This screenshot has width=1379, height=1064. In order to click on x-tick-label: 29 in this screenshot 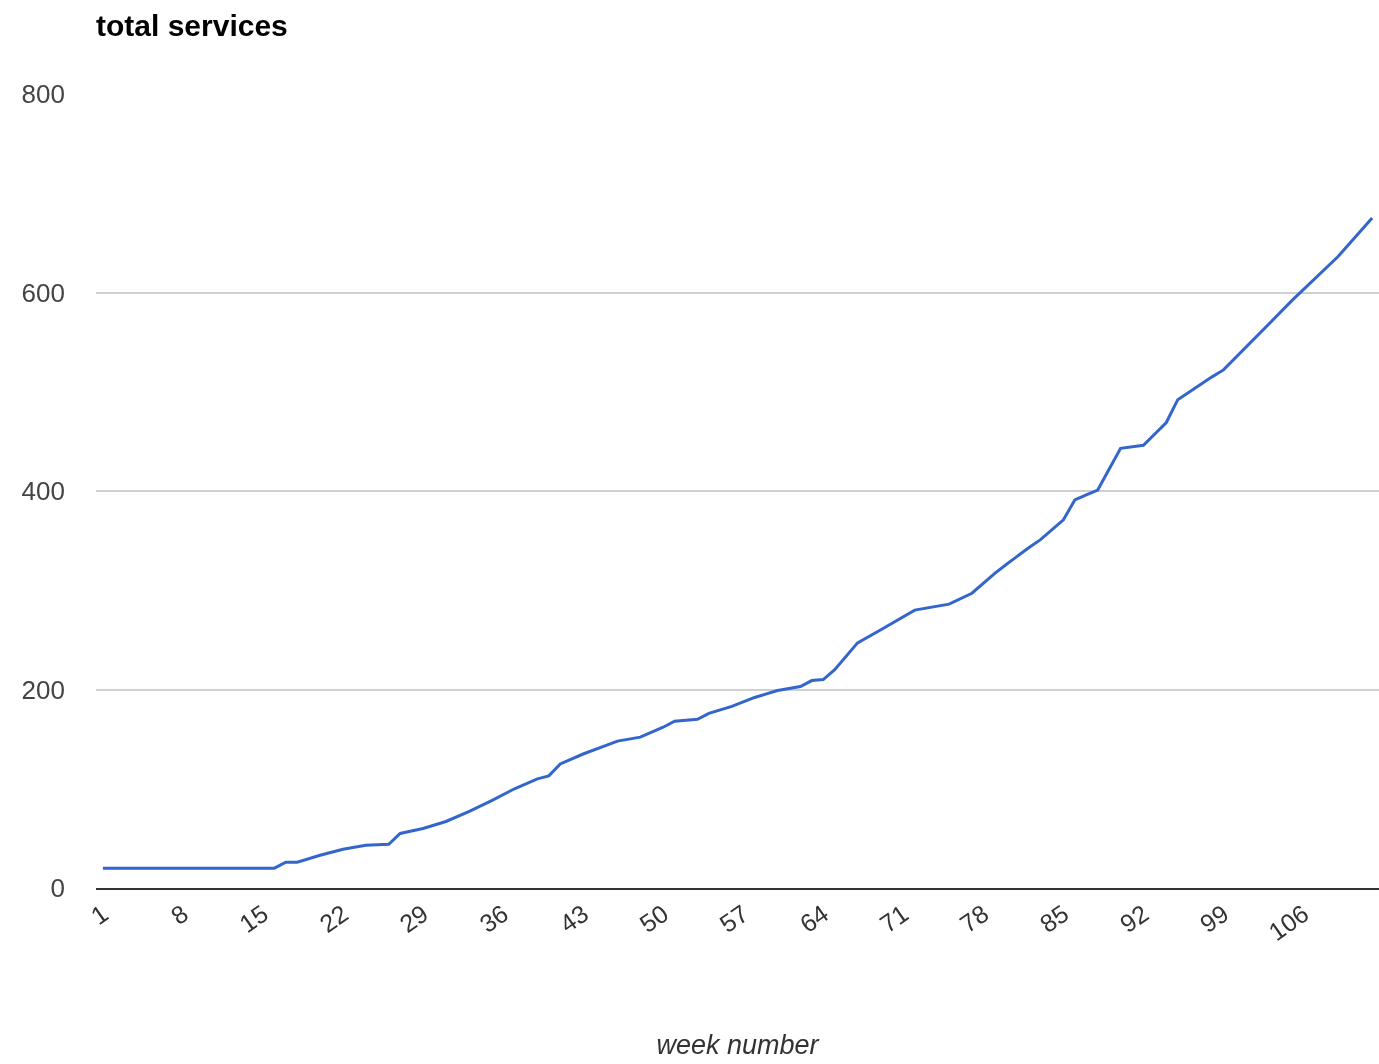, I will do `click(414, 918)`.